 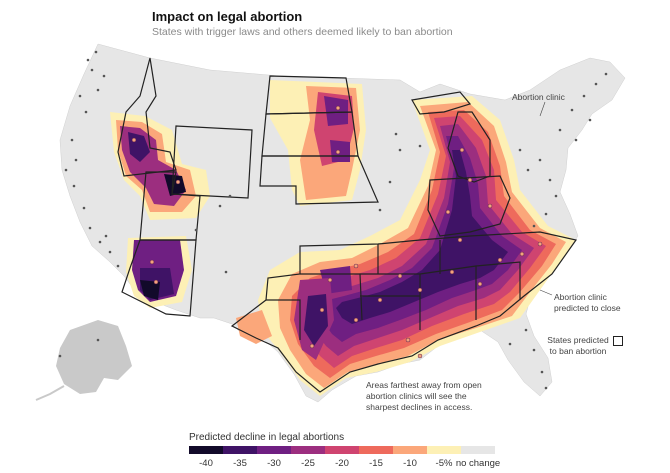 I want to click on michigan-border, so click(x=469, y=147).